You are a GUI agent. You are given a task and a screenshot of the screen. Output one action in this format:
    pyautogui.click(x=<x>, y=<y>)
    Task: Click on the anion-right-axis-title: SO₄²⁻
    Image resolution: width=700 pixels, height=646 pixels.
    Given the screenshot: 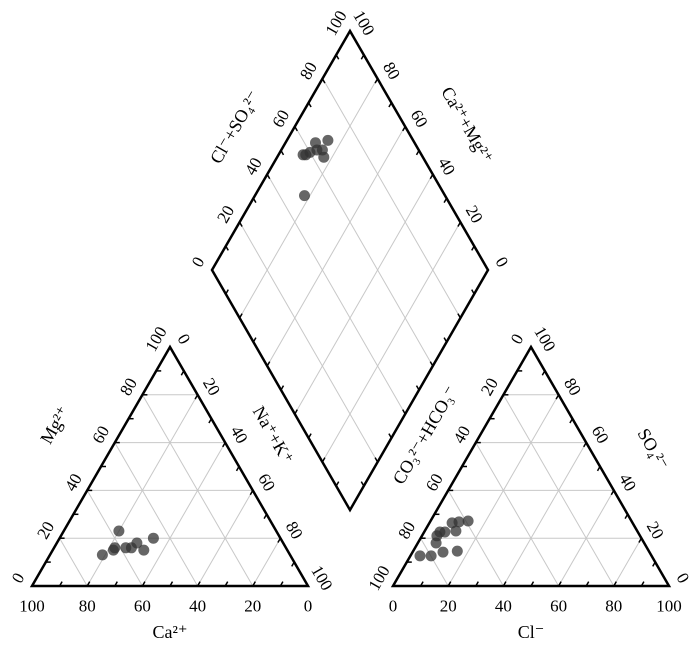 What is the action you would take?
    pyautogui.click(x=652, y=449)
    